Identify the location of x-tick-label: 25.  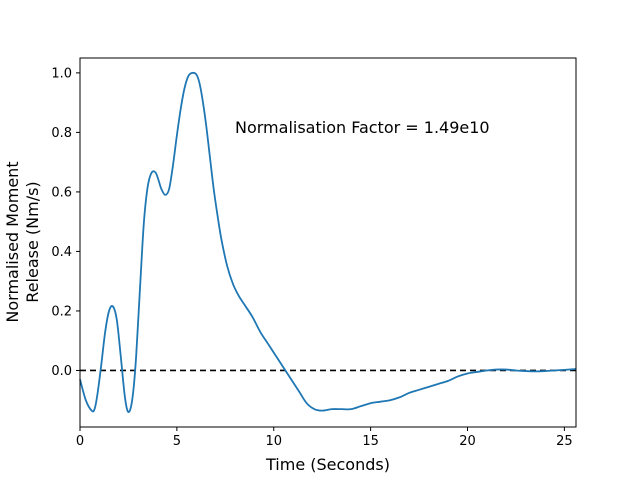
(564, 441).